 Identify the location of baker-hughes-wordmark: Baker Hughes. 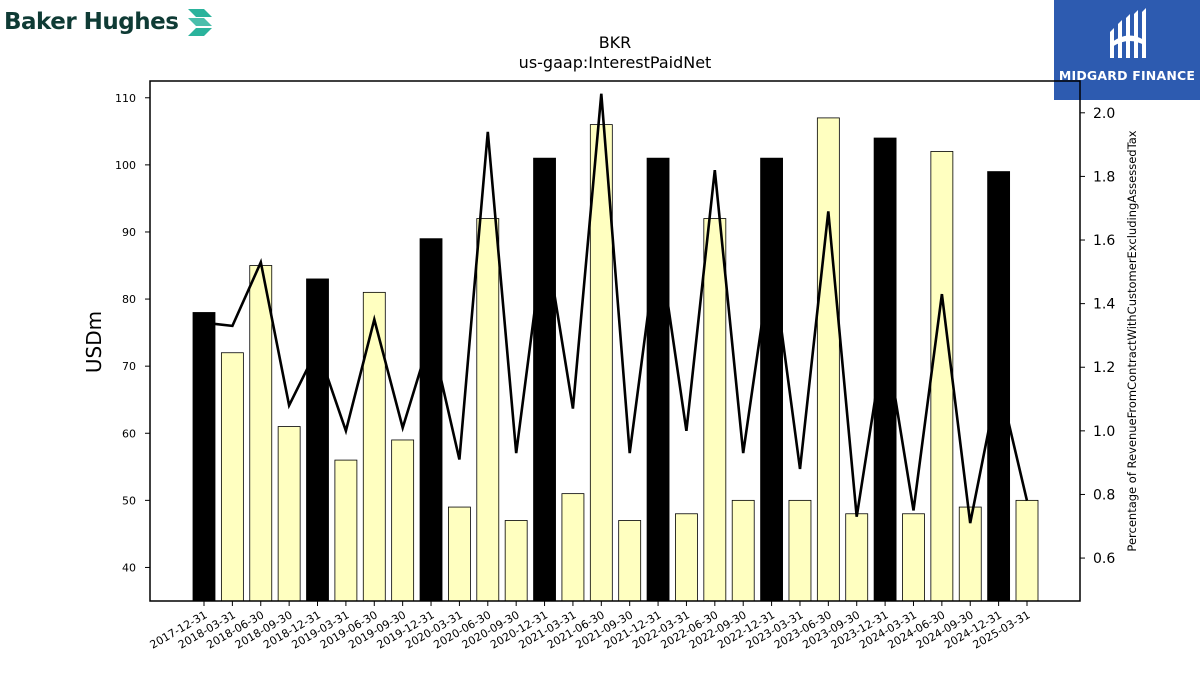
(91, 22).